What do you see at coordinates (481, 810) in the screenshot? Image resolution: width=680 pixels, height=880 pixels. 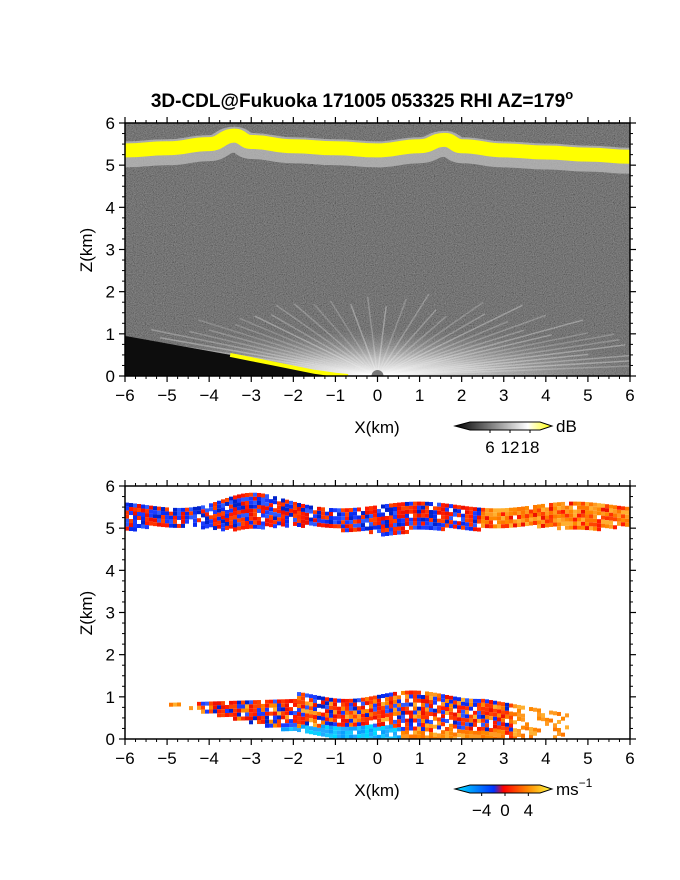 I see `velocity-colorbar-label: −4` at bounding box center [481, 810].